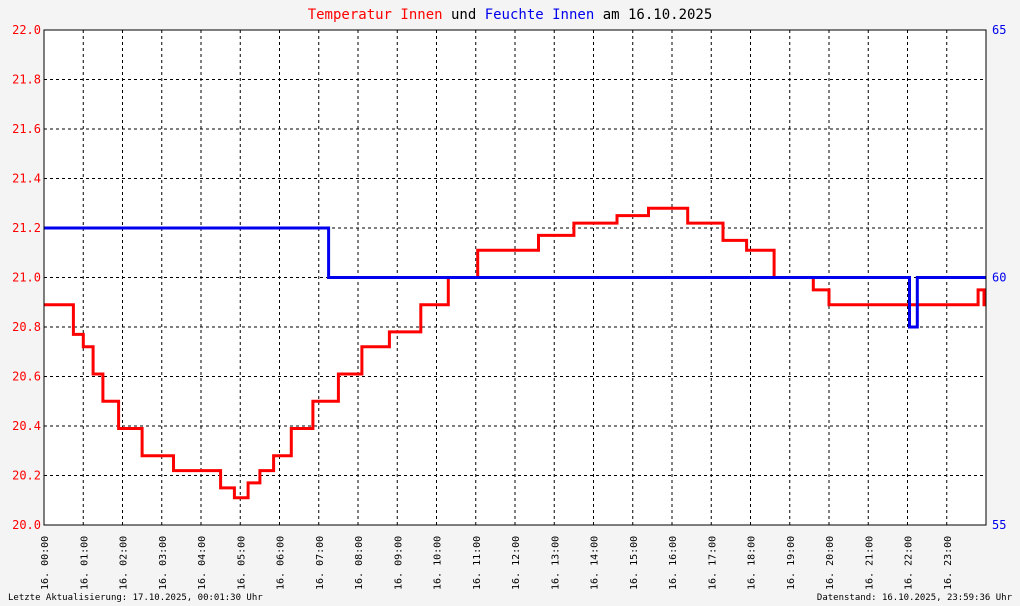 This screenshot has height=606, width=1020. I want to click on x-tick-label: 16. 20:00, so click(830, 563).